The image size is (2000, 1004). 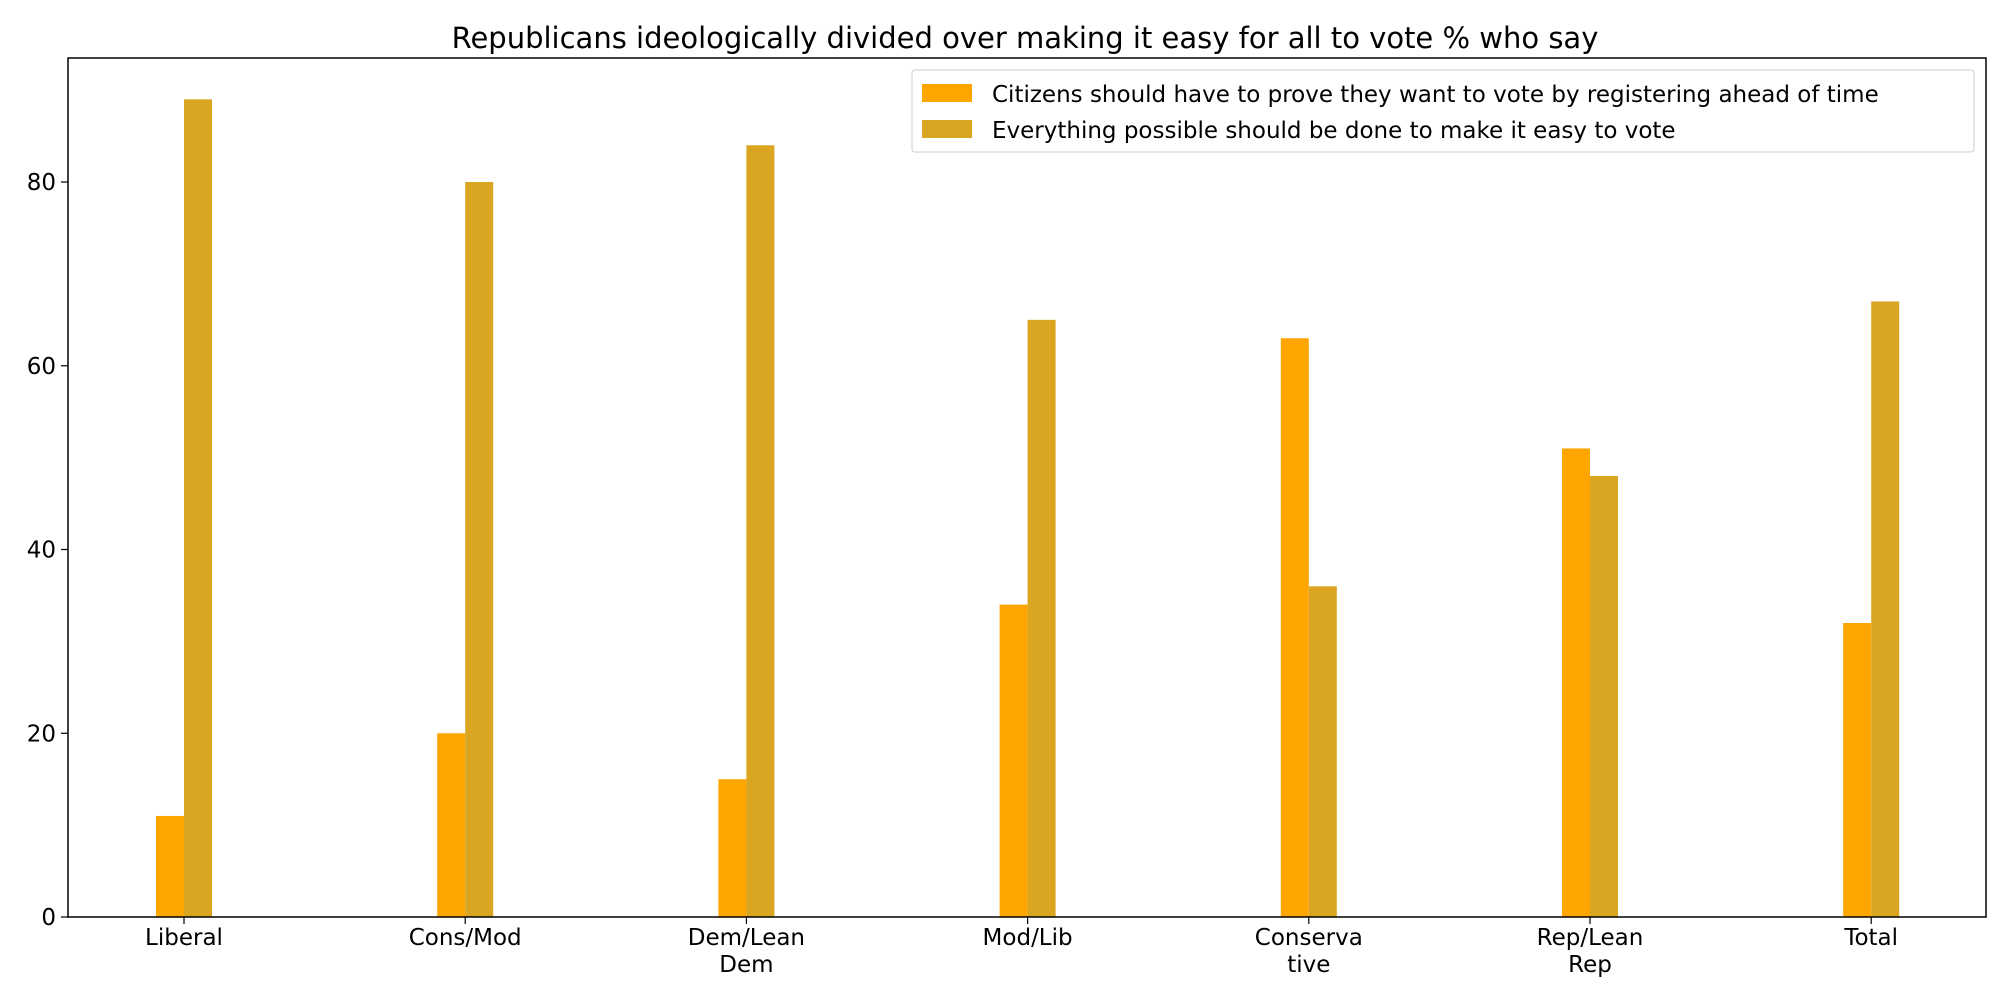 I want to click on x-tick-label-line: Conserva, so click(x=1309, y=938).